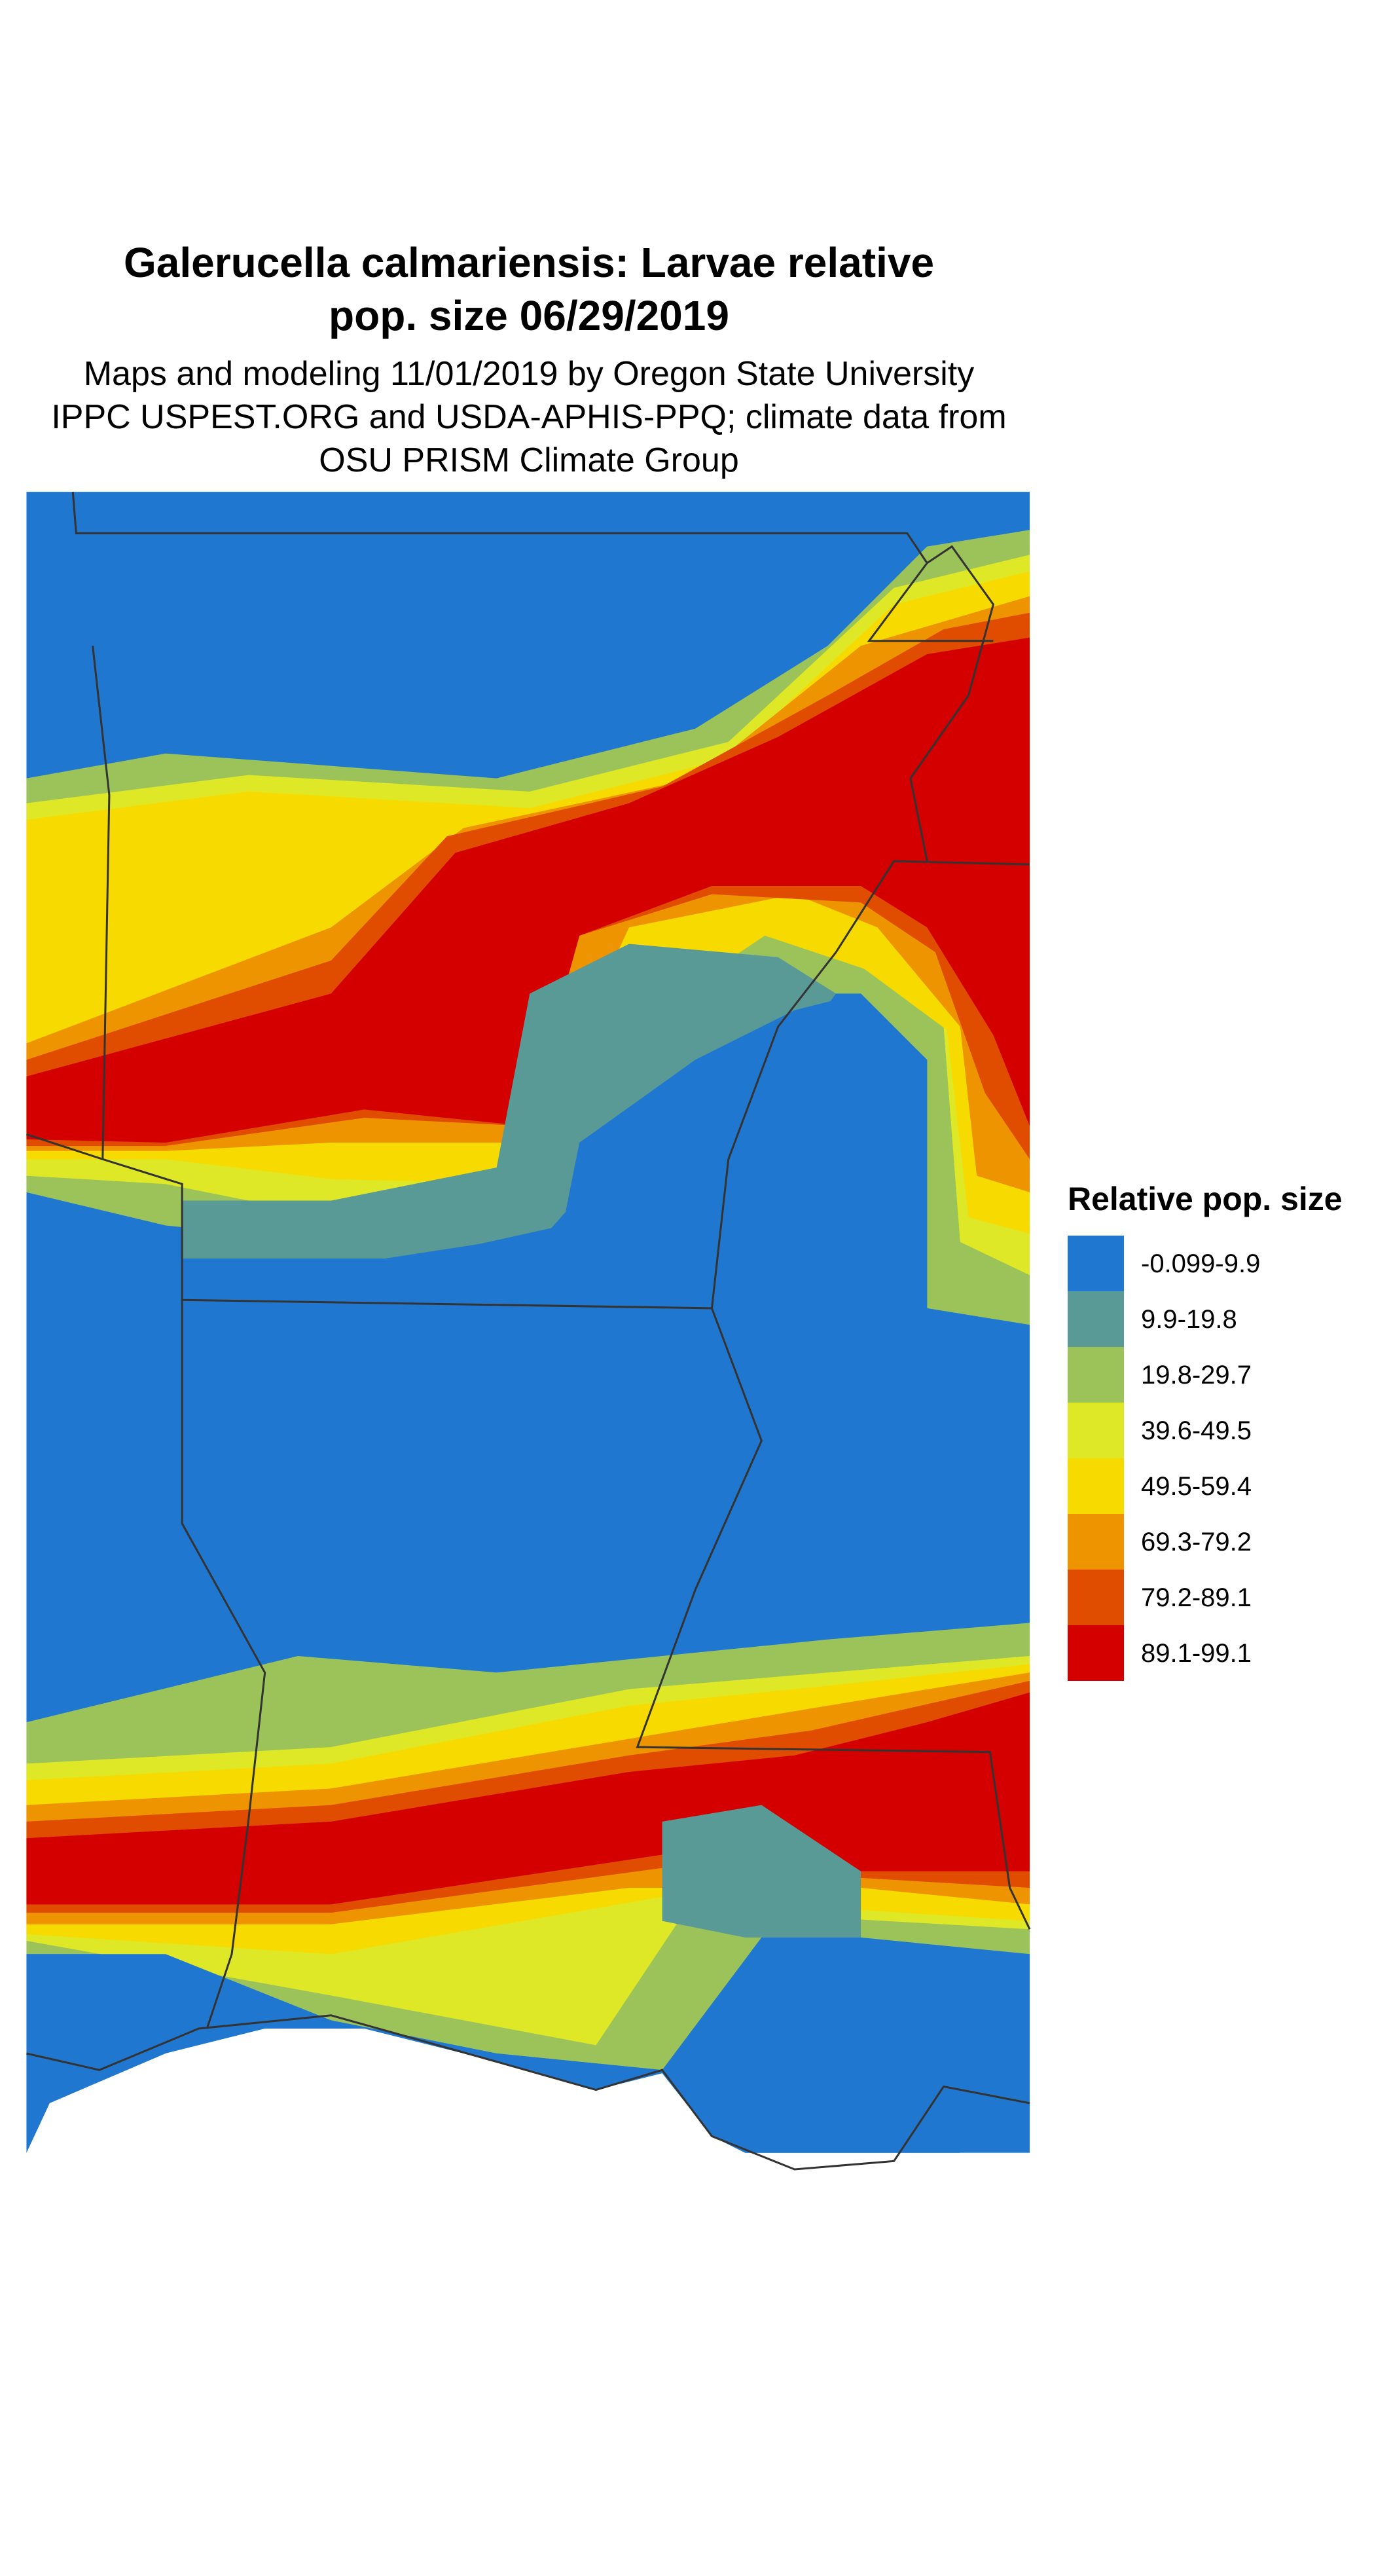 This screenshot has height=2576, width=1374. I want to click on legend-label: 69.3-79.2, so click(1196, 1542).